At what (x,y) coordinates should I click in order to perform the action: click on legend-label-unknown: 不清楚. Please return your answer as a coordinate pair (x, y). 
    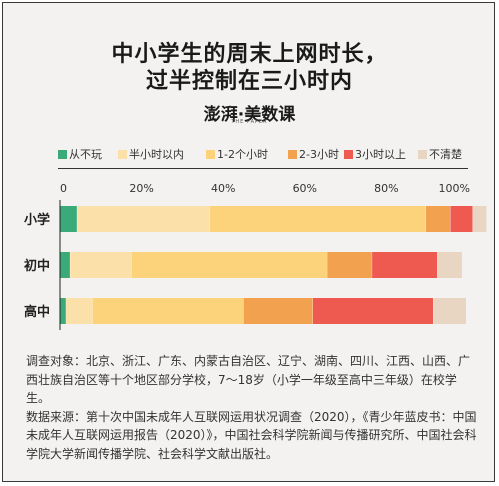
    Looking at the image, I should click on (445, 154).